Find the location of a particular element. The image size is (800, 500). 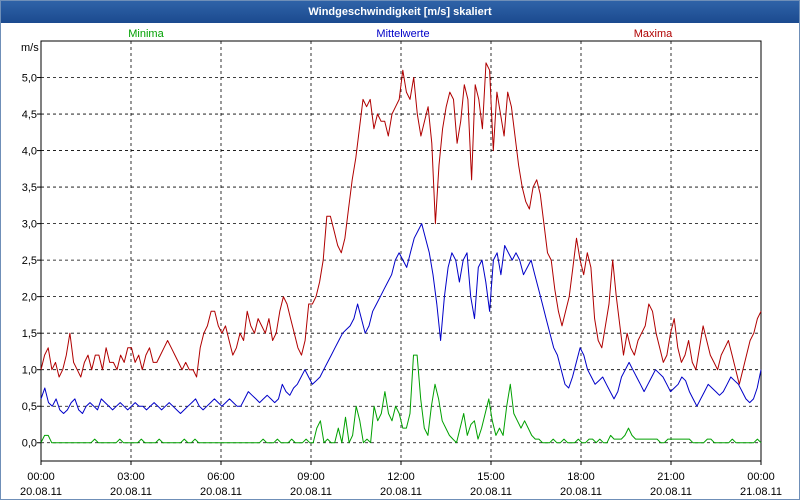

legend-mittelwerte: Mittelwerte is located at coordinates (402, 34).